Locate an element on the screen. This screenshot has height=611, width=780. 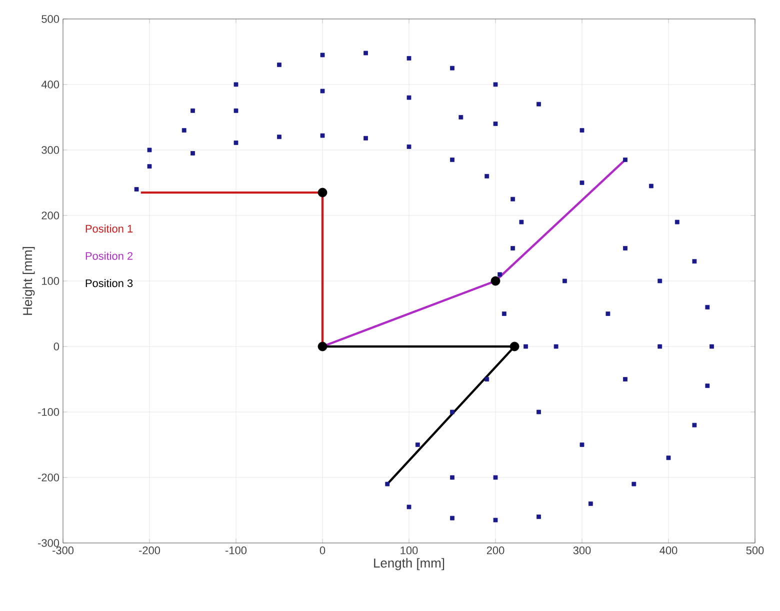
x-tick-label: -100 is located at coordinates (236, 550).